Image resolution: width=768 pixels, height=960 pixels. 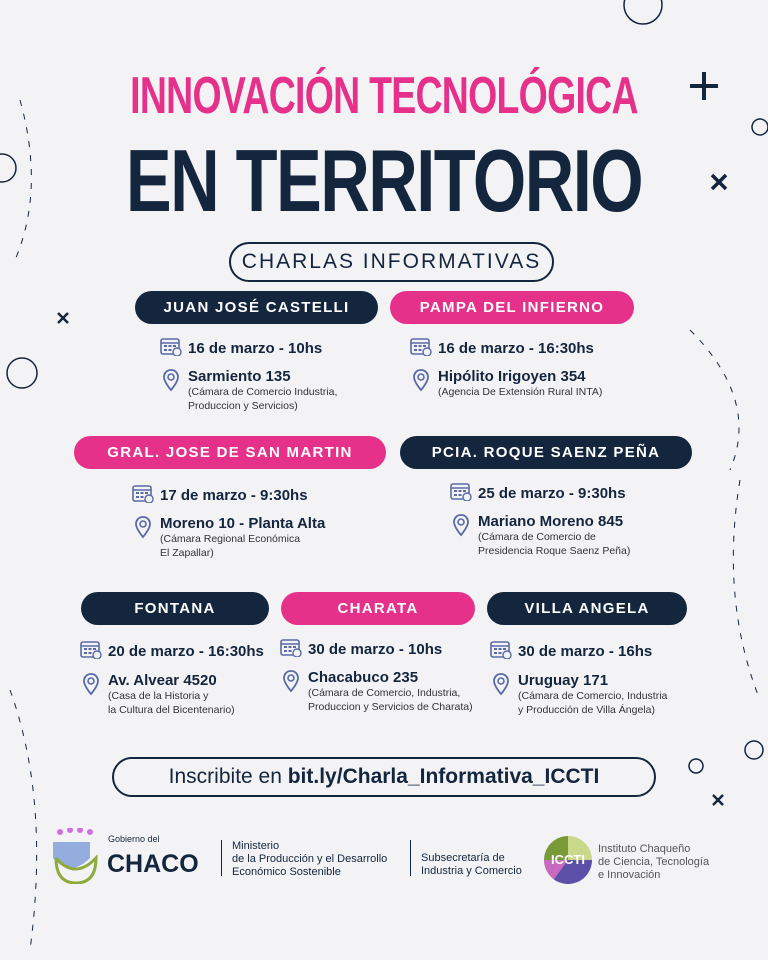 I want to click on date-text: 30 de marzo - 10hs, so click(x=375, y=649).